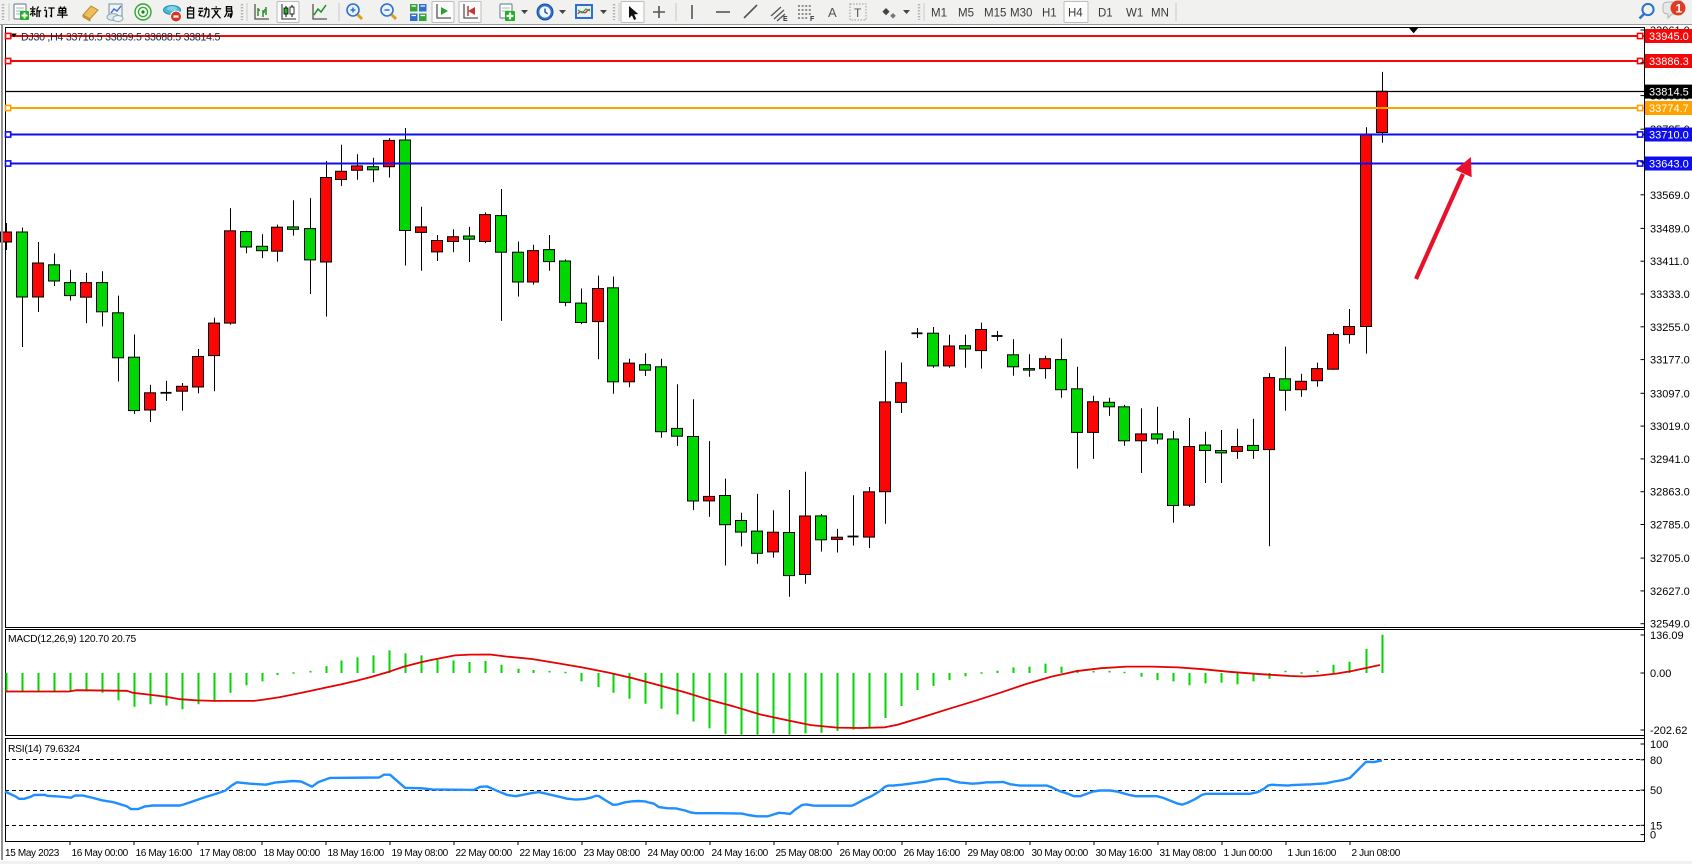 The image size is (1692, 864). I want to click on svg-text: -202.62, so click(1668, 731).